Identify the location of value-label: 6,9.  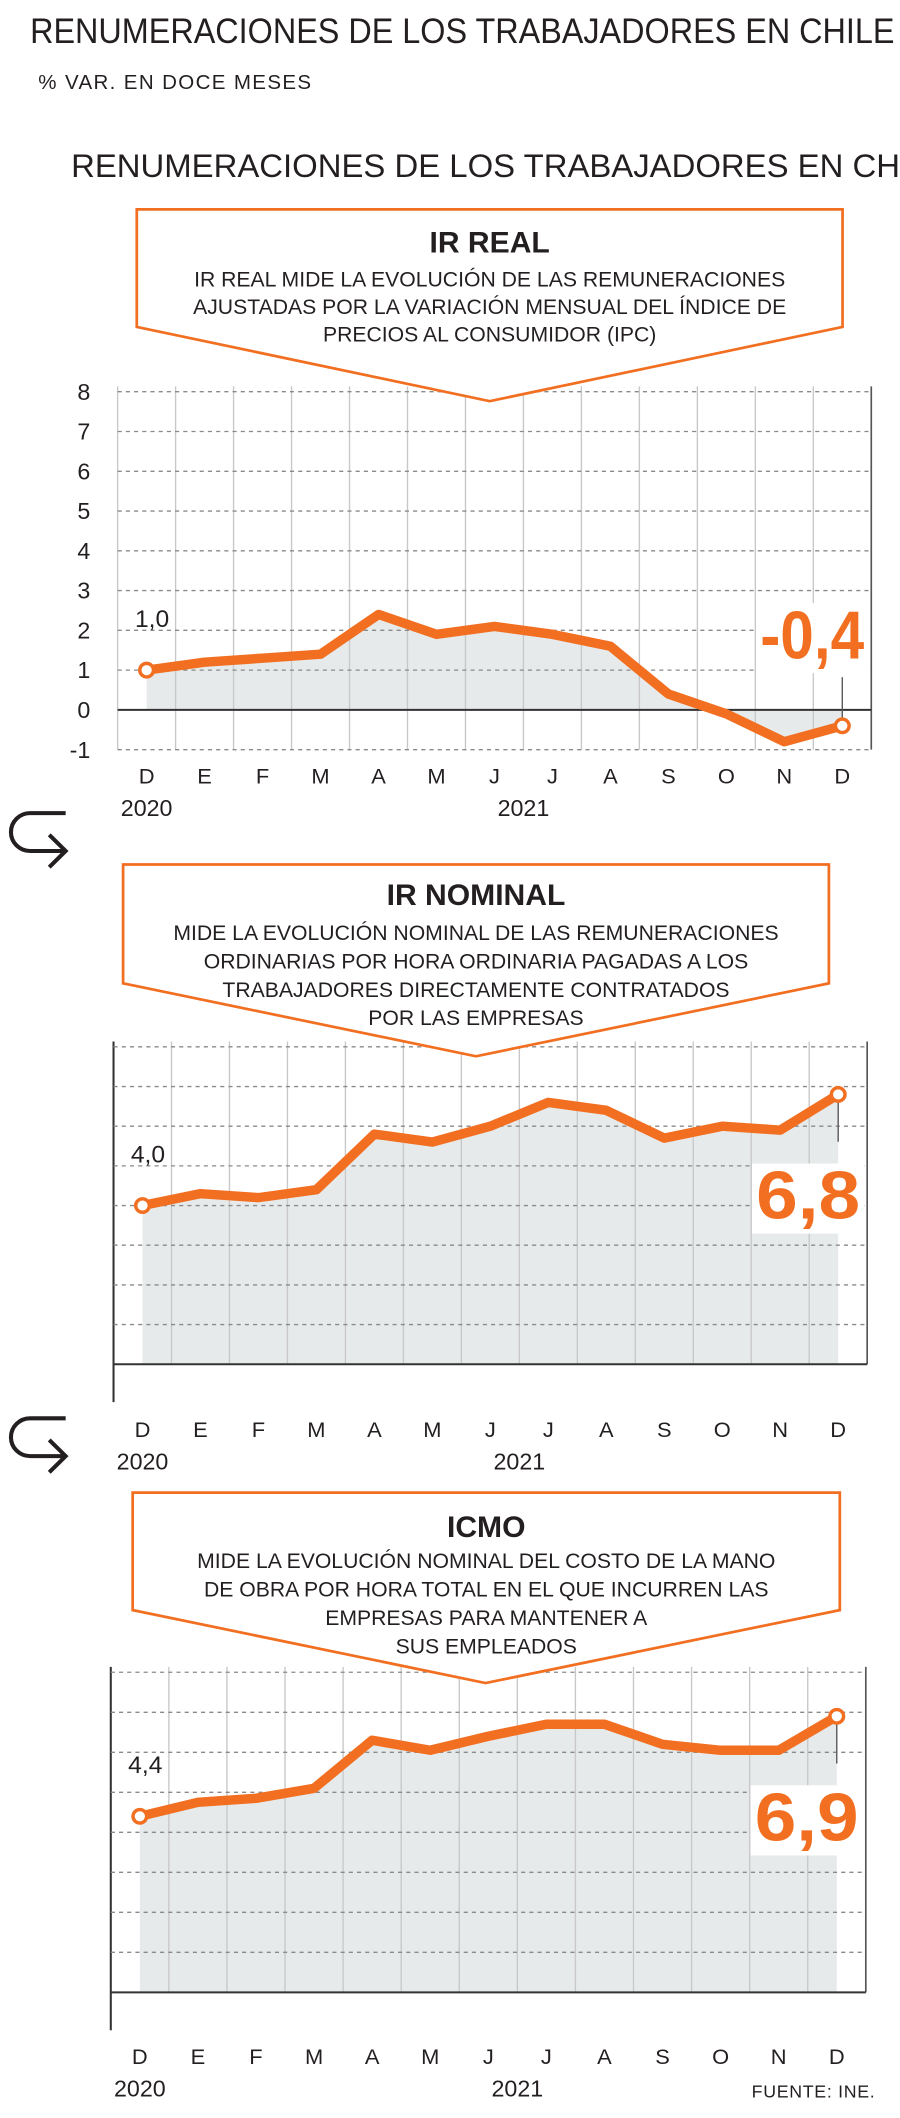
(807, 1818).